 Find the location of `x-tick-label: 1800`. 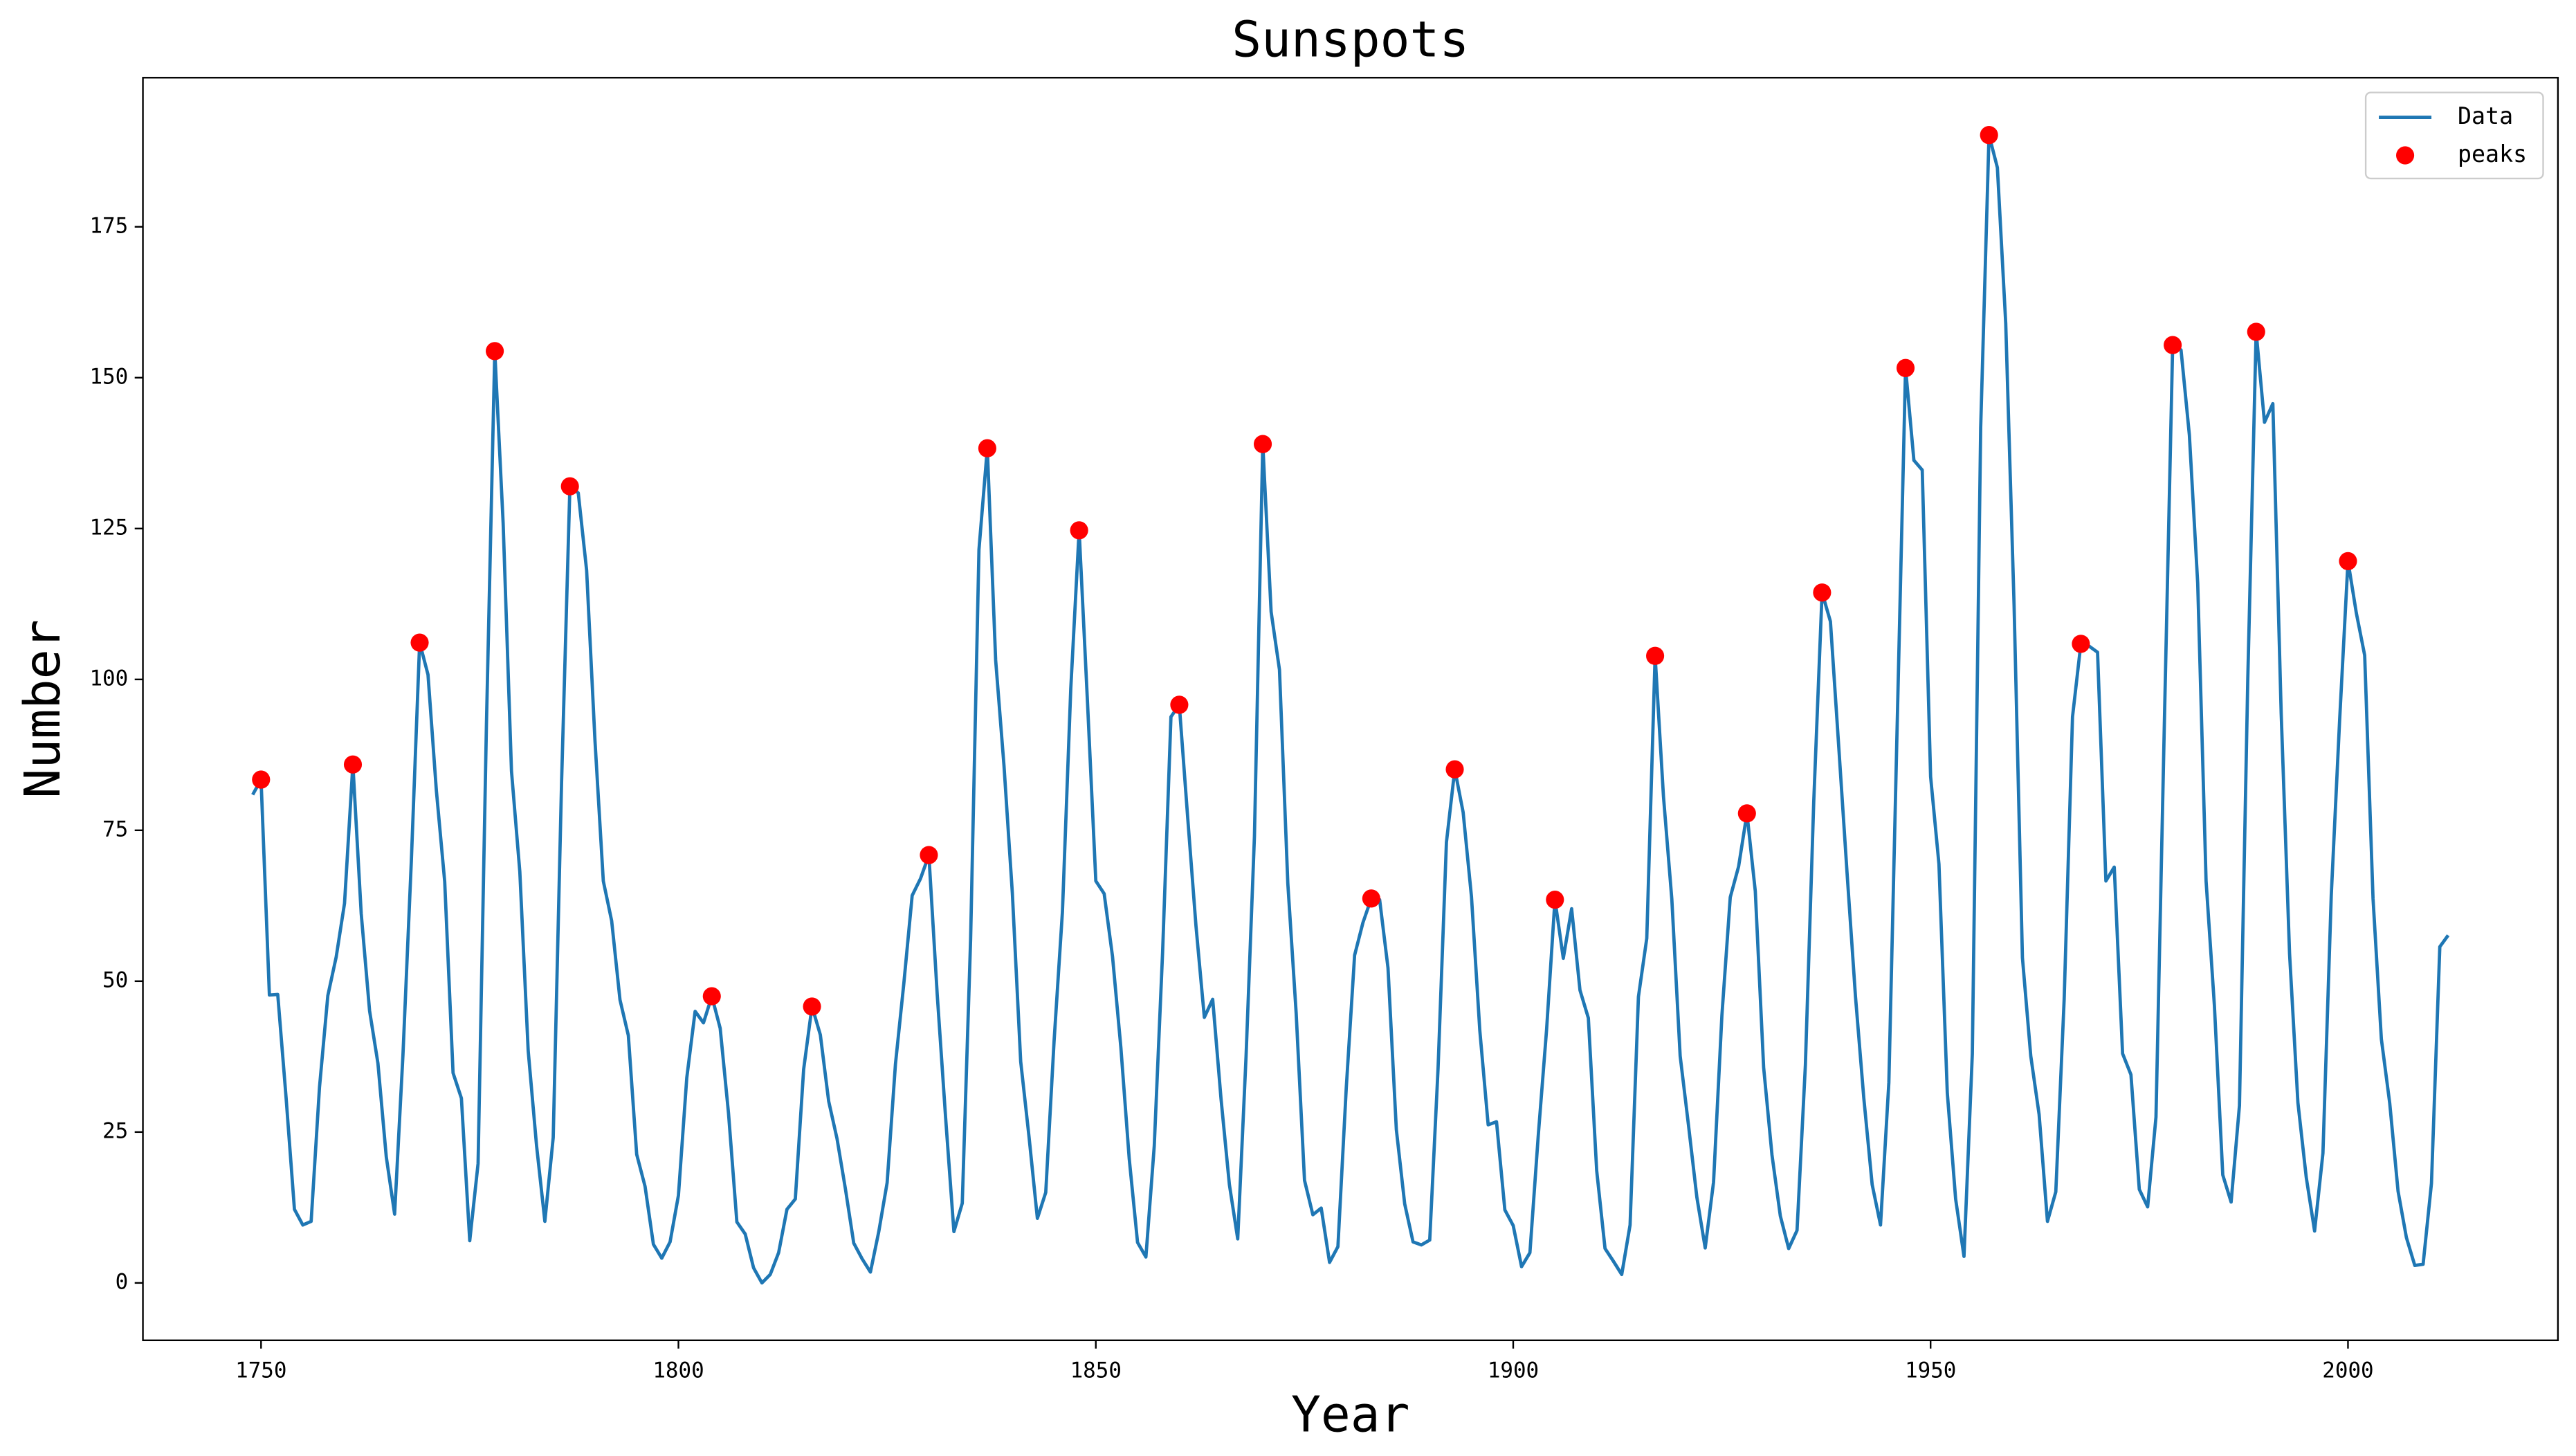

x-tick-label: 1800 is located at coordinates (678, 1370).